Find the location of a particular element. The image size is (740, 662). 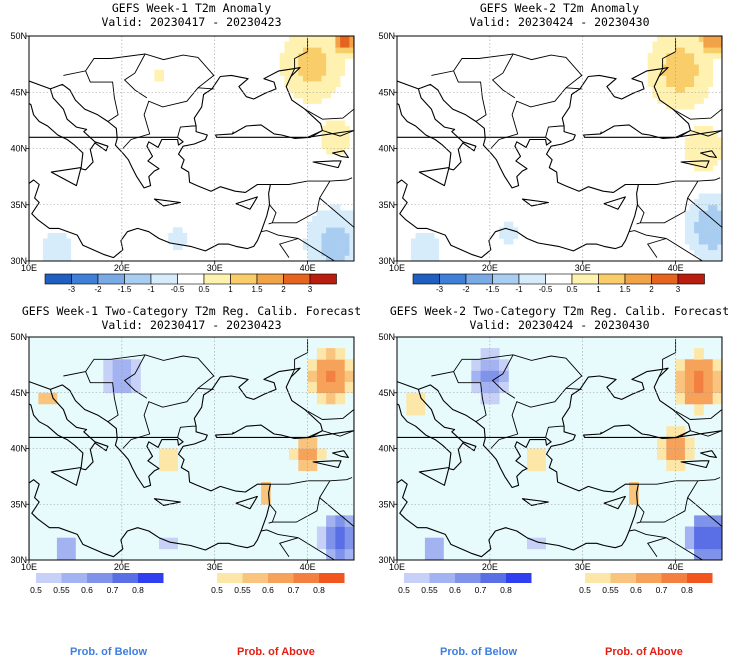

colorbar-label: 1 is located at coordinates (230, 289).